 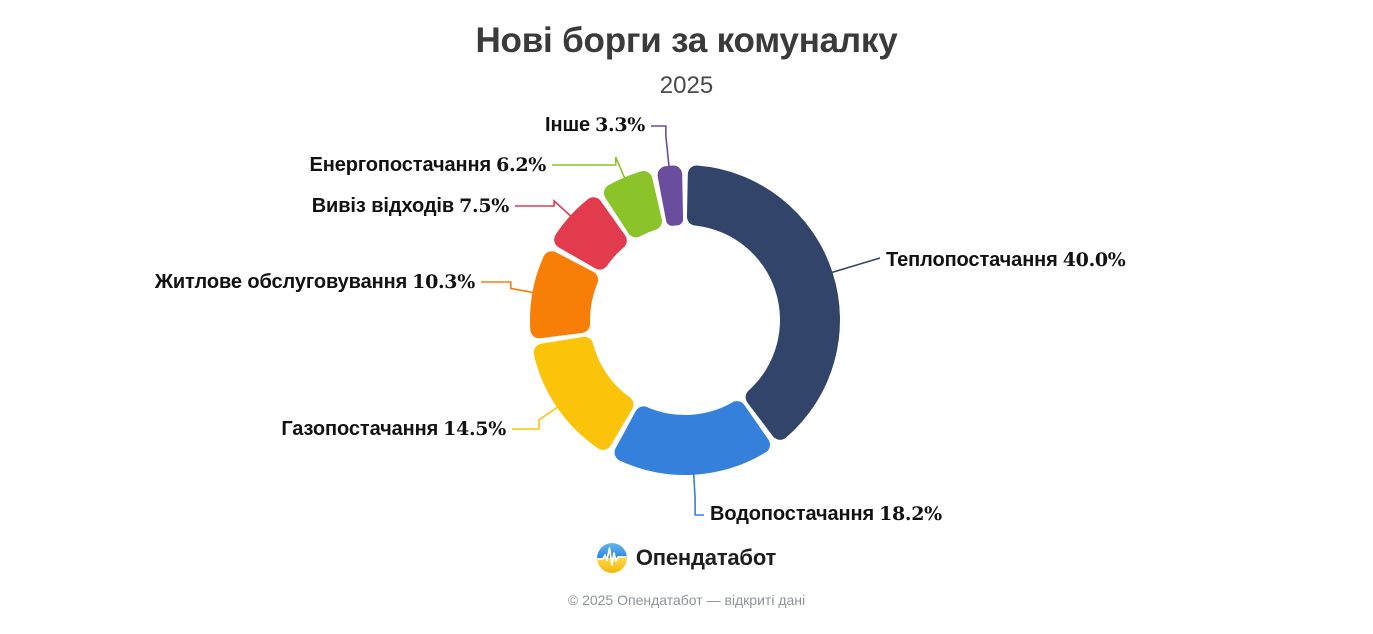 I want to click on slice-label-category: Вивіз відходів, so click(x=383, y=206).